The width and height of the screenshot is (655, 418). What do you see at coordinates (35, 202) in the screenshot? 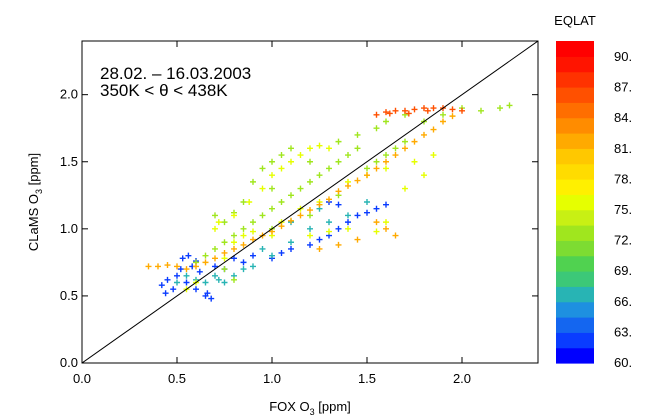
I see `y-axis-label: CLaMS O3 [ppm]` at bounding box center [35, 202].